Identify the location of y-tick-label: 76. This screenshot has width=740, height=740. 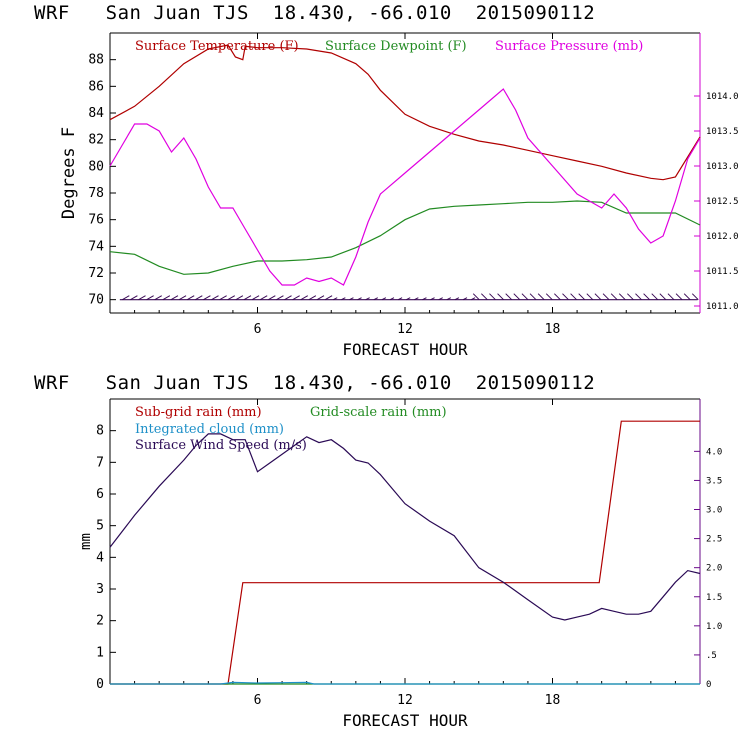
(96, 220).